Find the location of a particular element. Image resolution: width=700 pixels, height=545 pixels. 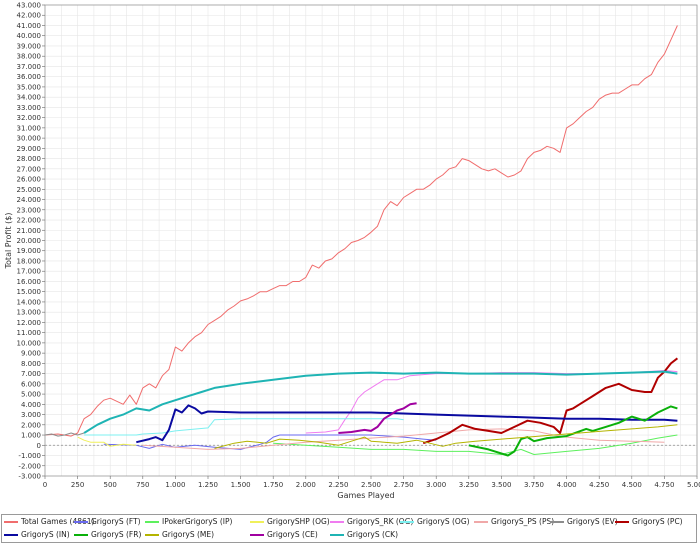

legend-item: Total Games (4861) is located at coordinates (49, 521).